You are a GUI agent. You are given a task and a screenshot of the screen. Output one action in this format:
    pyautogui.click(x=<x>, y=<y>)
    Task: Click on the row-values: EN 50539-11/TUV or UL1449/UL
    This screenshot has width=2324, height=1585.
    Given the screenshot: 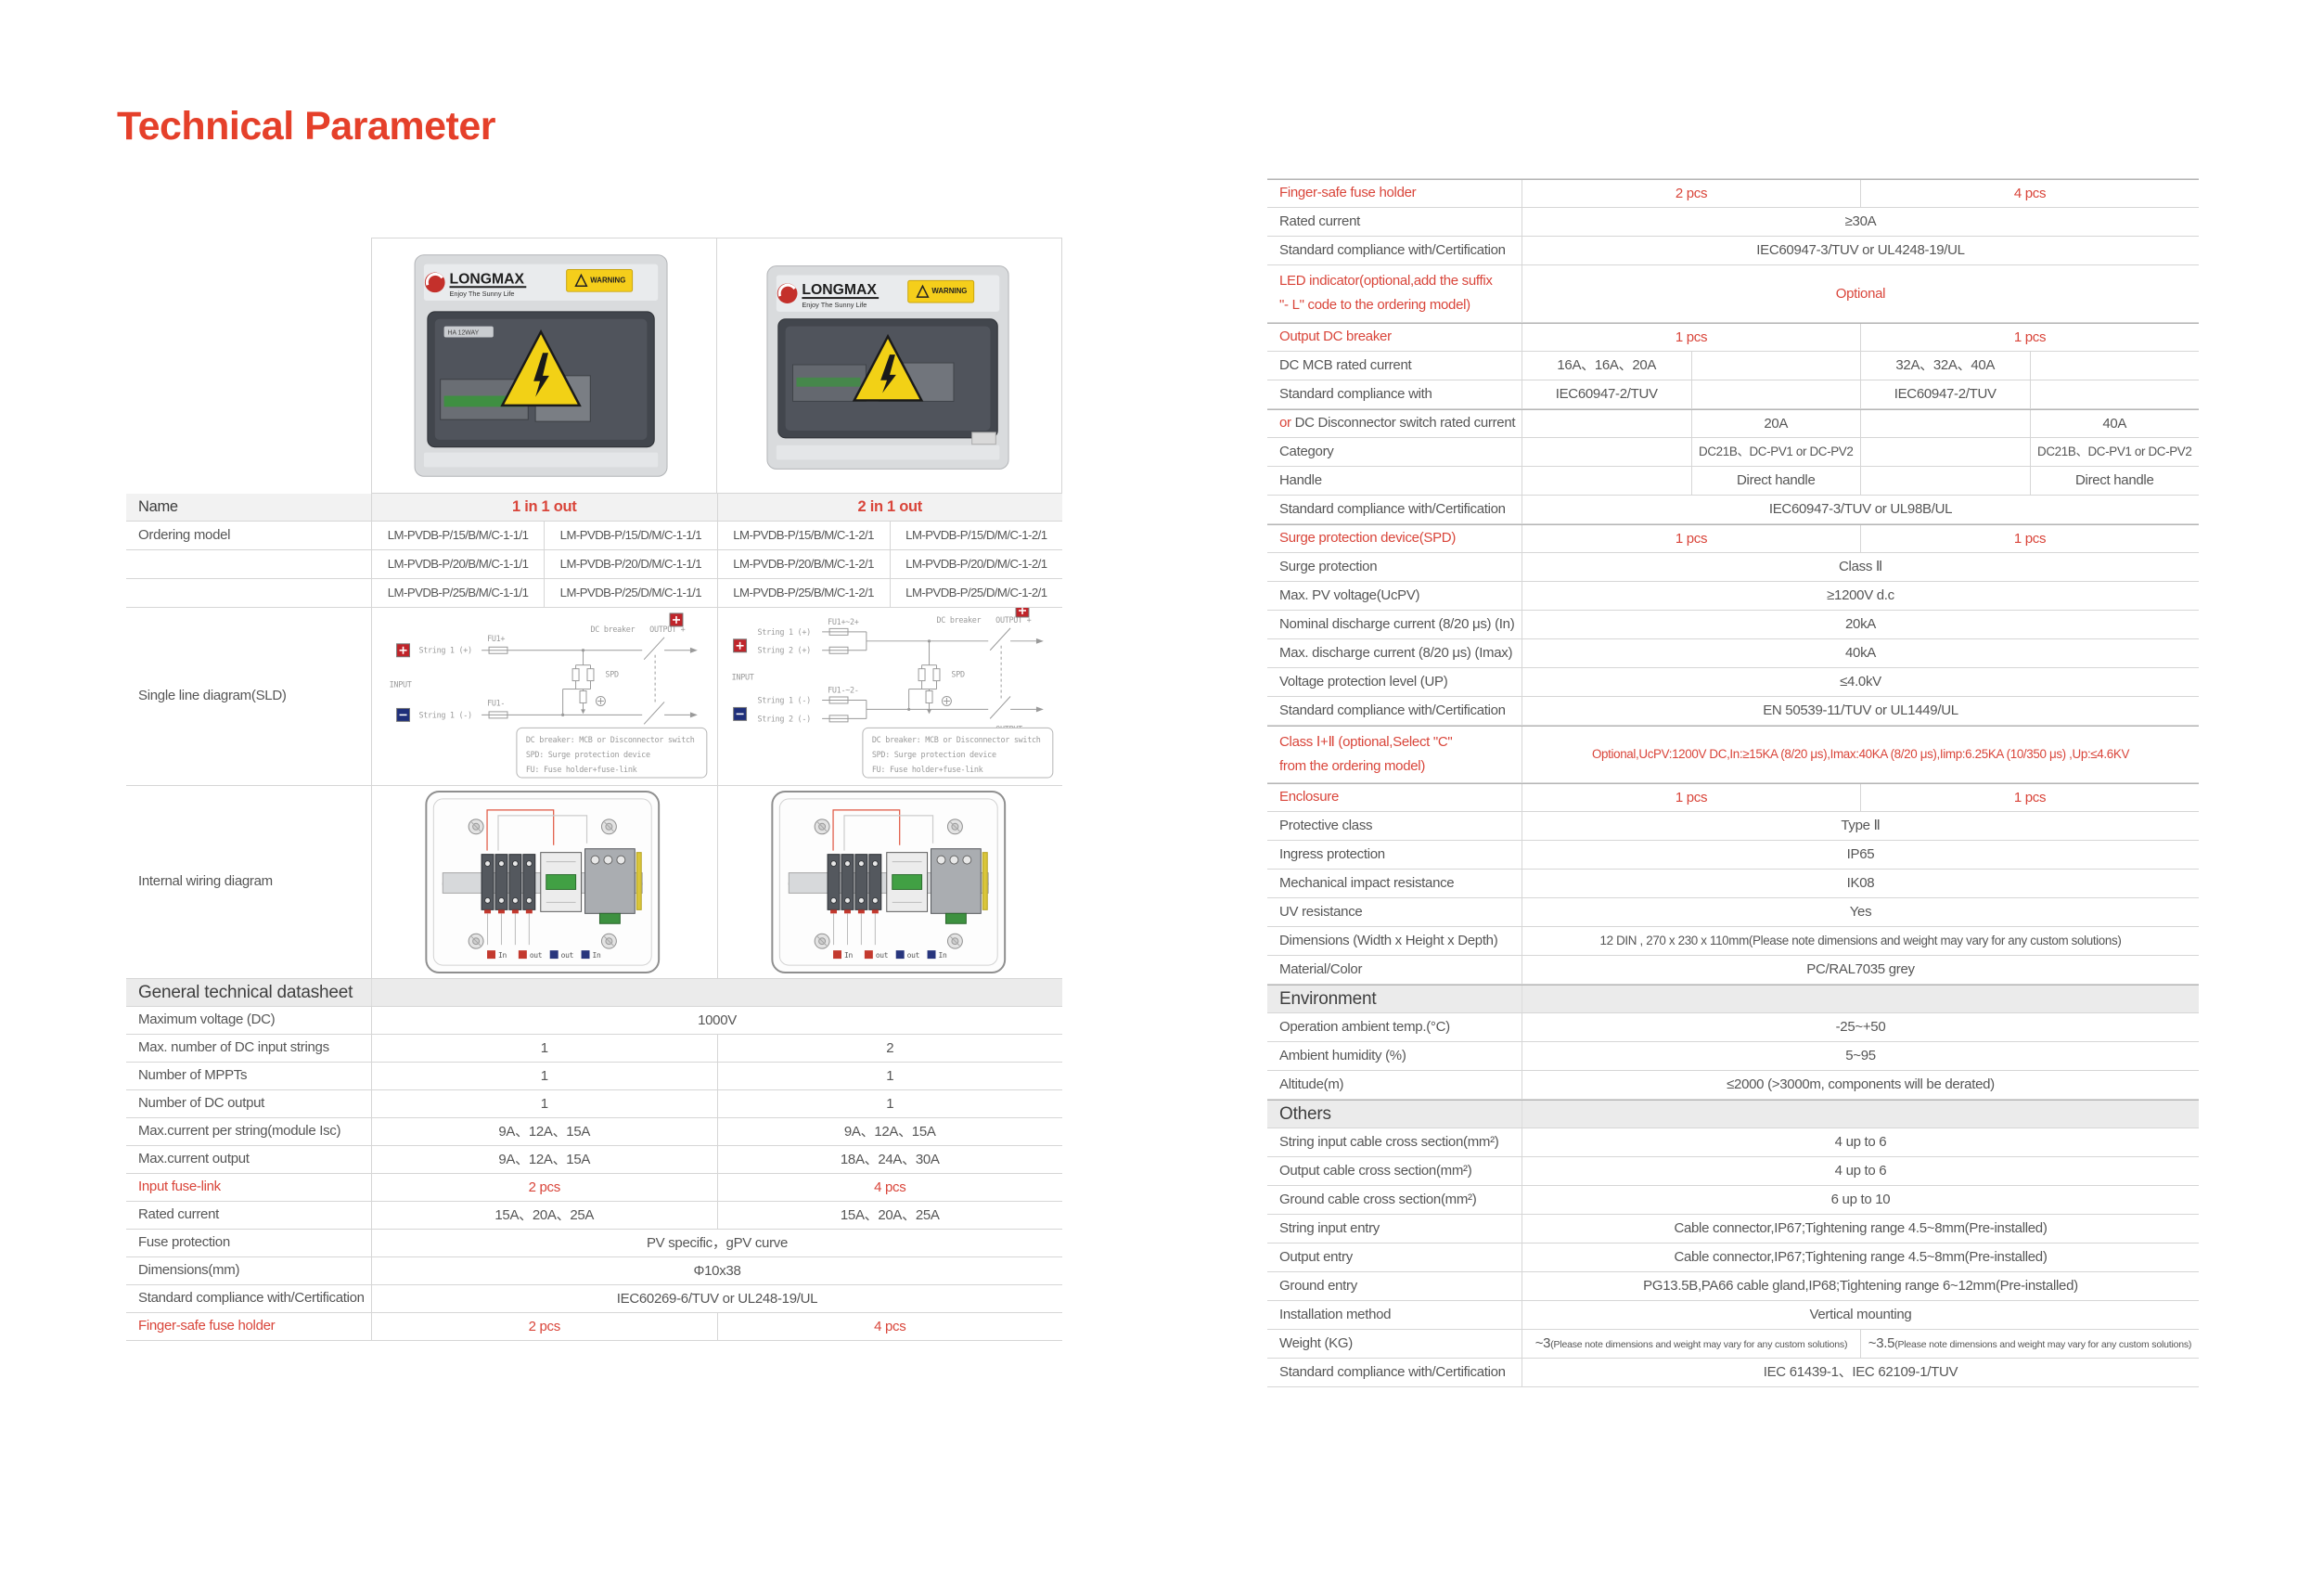 What is the action you would take?
    pyautogui.click(x=1860, y=711)
    